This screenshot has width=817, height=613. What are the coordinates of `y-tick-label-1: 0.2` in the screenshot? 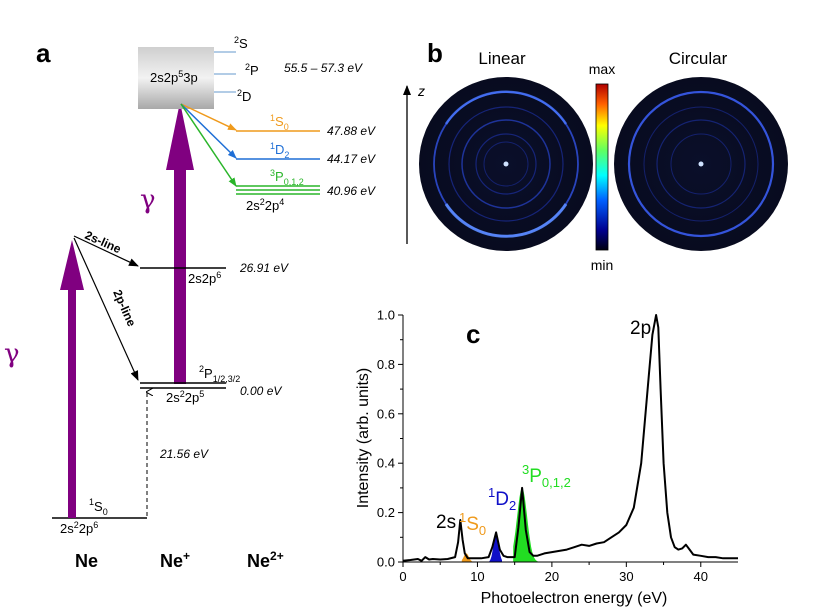 It's located at (386, 512).